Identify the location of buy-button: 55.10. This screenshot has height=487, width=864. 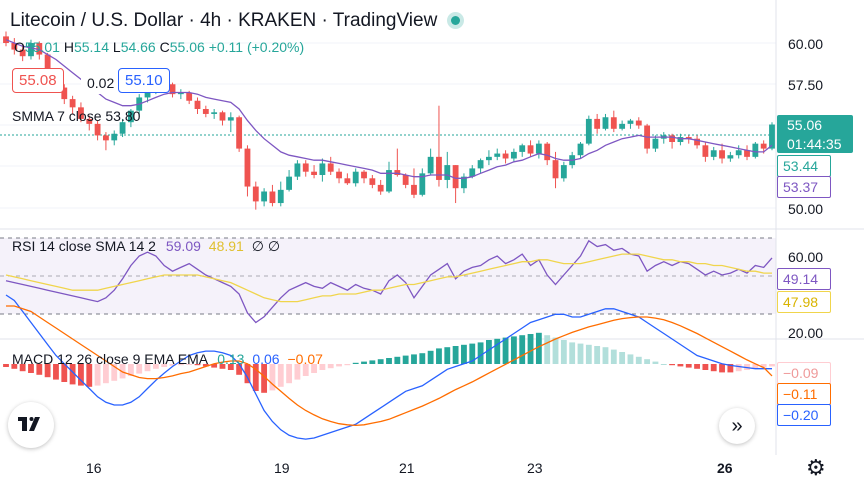
(144, 80).